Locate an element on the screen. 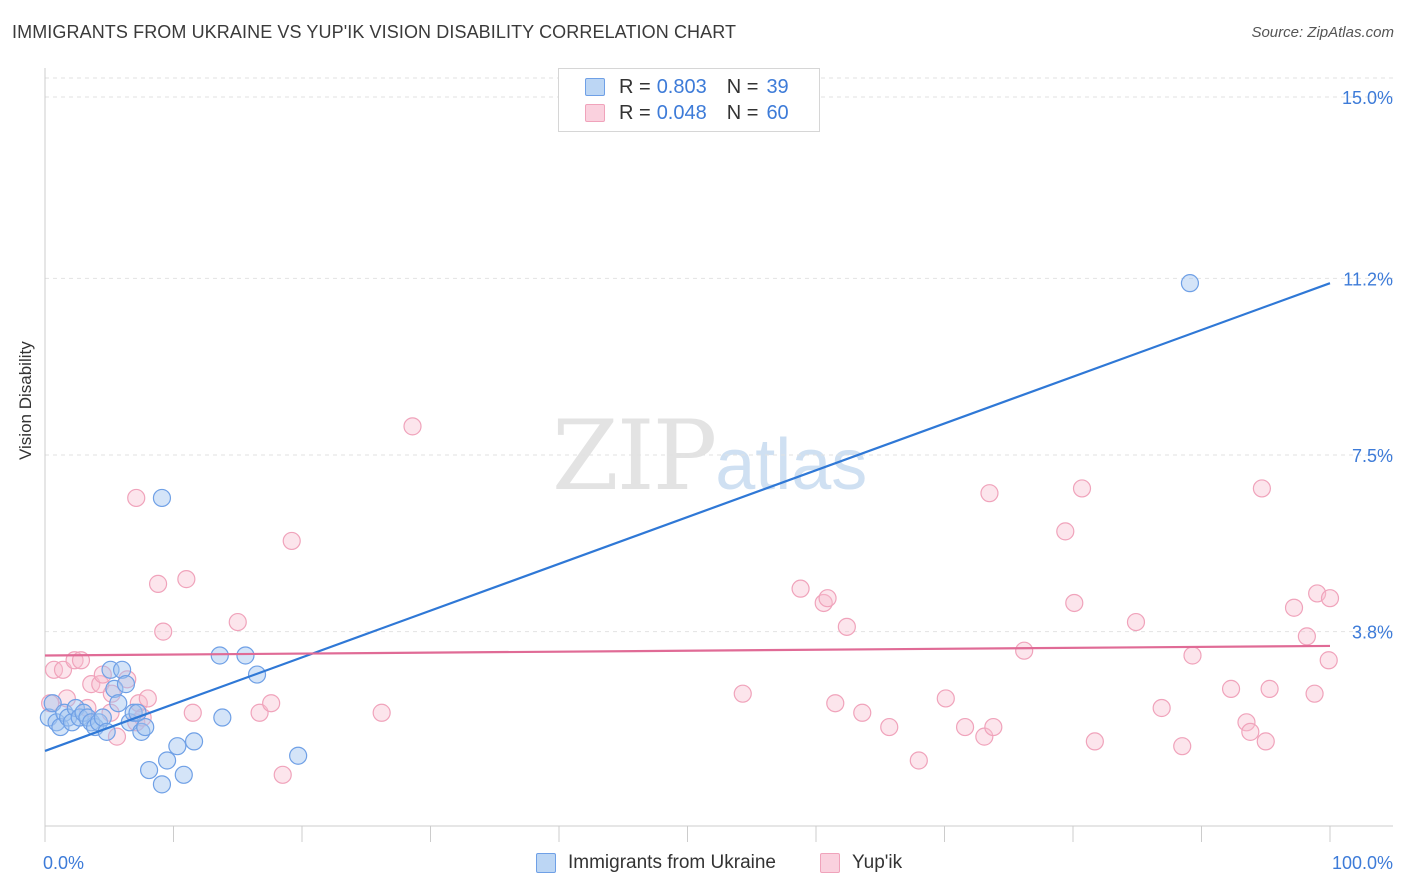  y-tick-label: 15.0% is located at coordinates (1367, 98).